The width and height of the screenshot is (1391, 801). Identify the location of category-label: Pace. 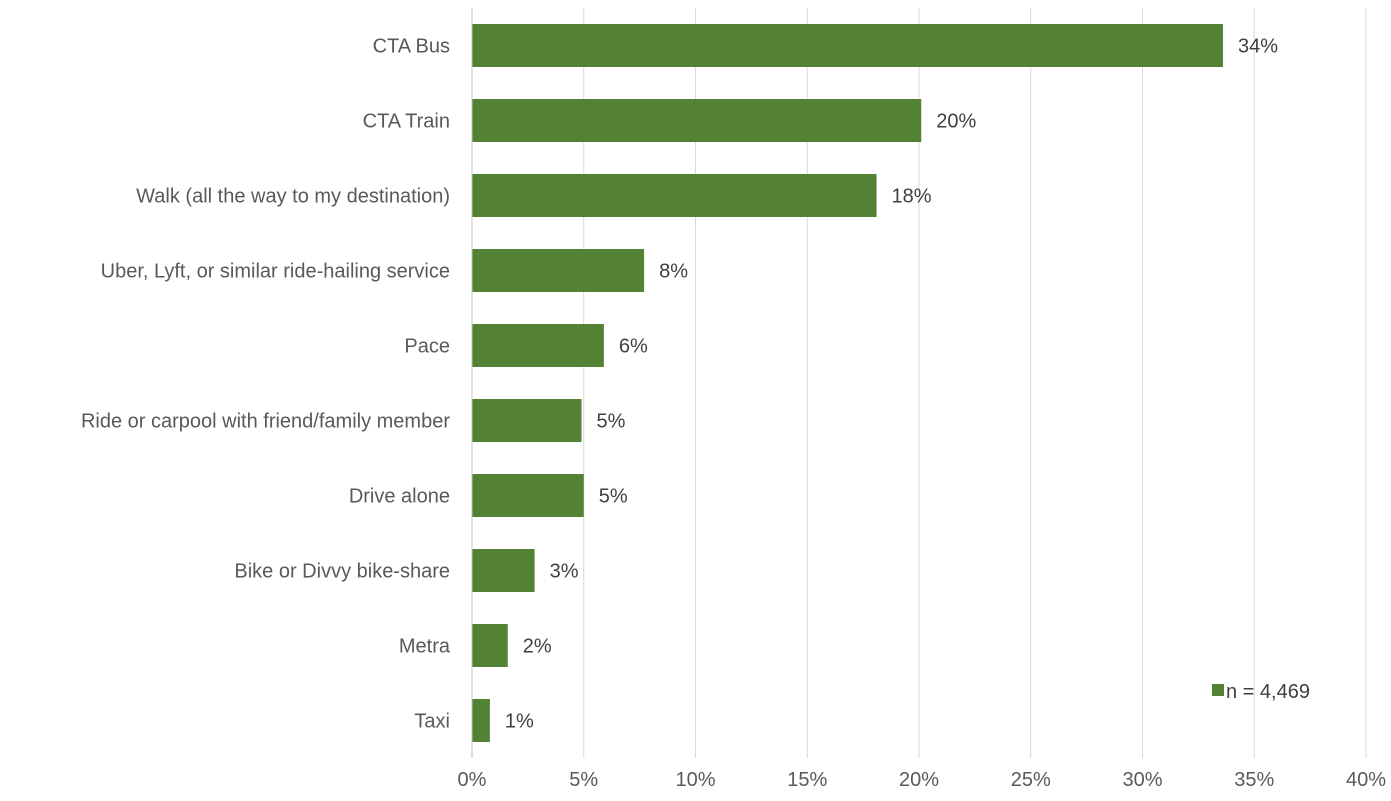
(427, 347).